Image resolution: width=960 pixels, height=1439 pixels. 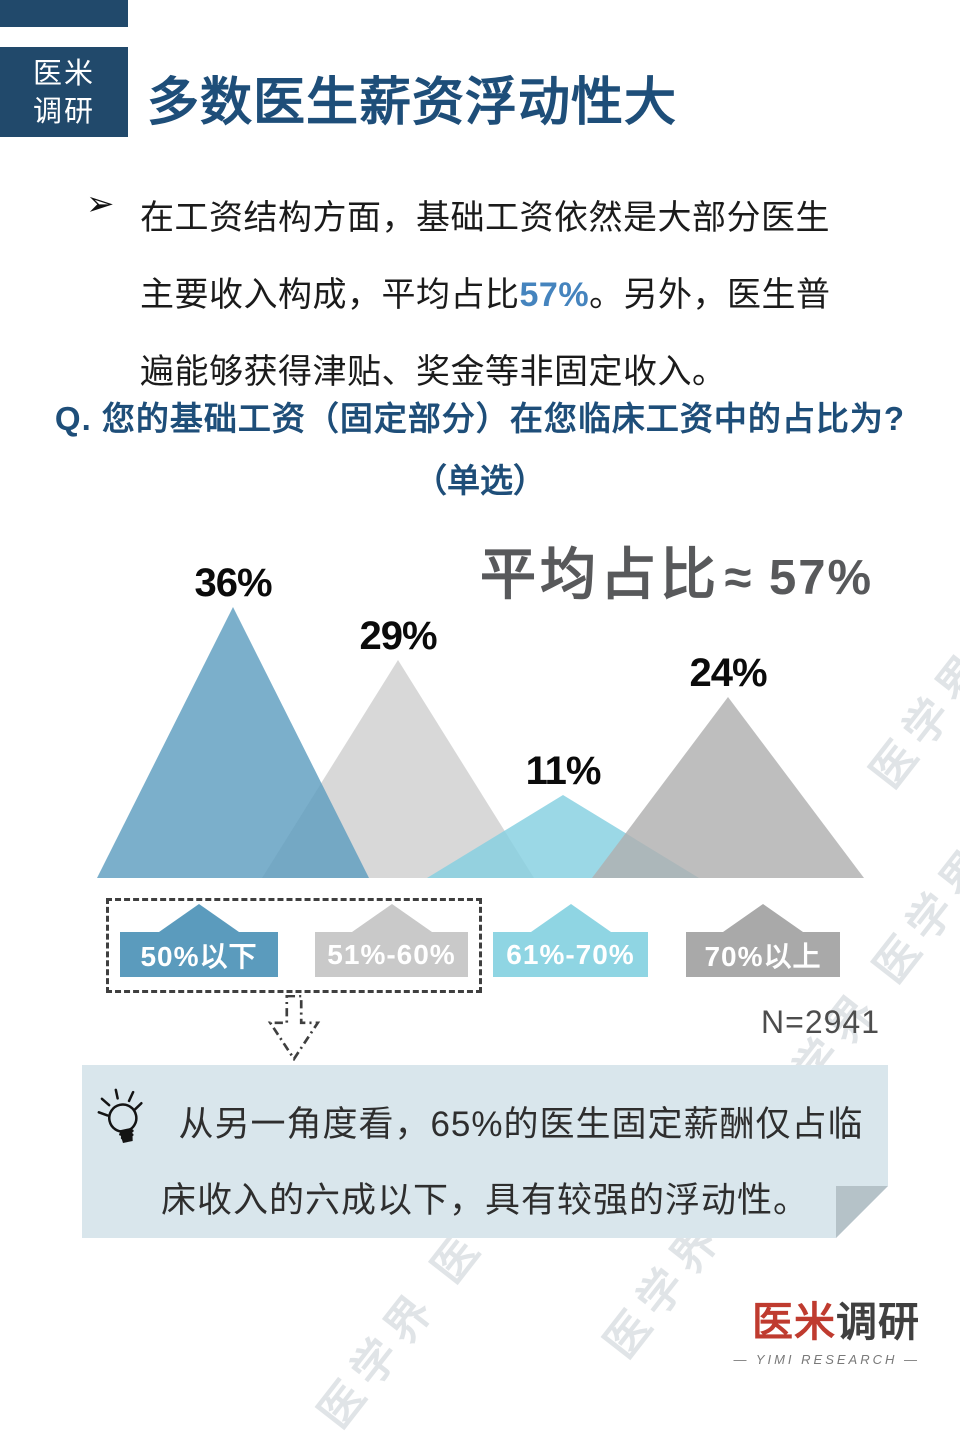 What do you see at coordinates (563, 771) in the screenshot?
I see `peak-value-label: 11%` at bounding box center [563, 771].